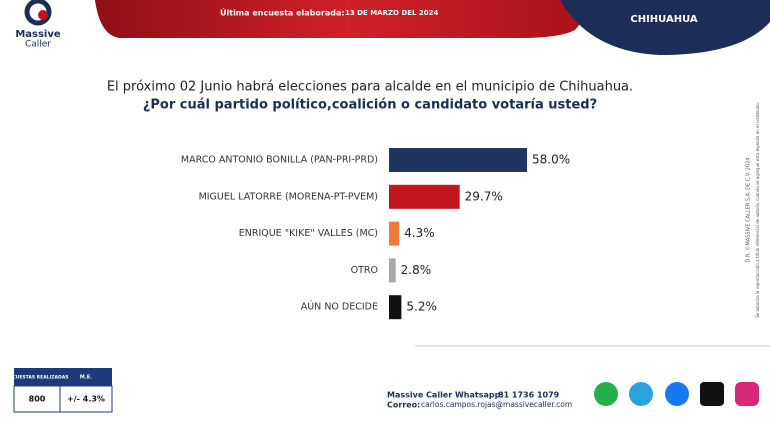  Describe the element at coordinates (416, 270) in the screenshot. I see `value-label: 2.8%` at that location.